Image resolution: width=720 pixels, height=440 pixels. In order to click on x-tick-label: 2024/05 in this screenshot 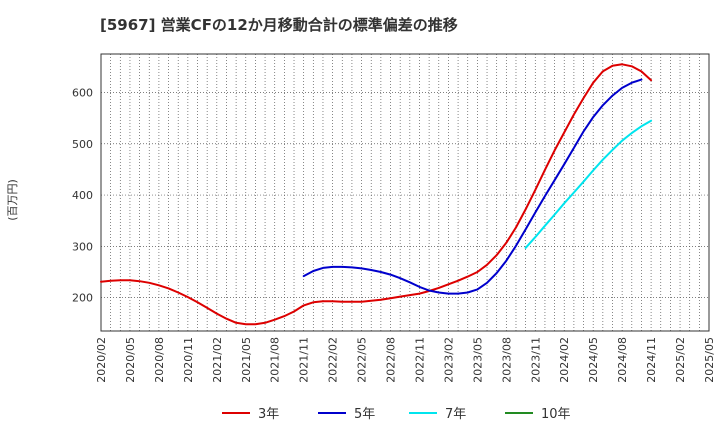, I will do `click(593, 360)`.